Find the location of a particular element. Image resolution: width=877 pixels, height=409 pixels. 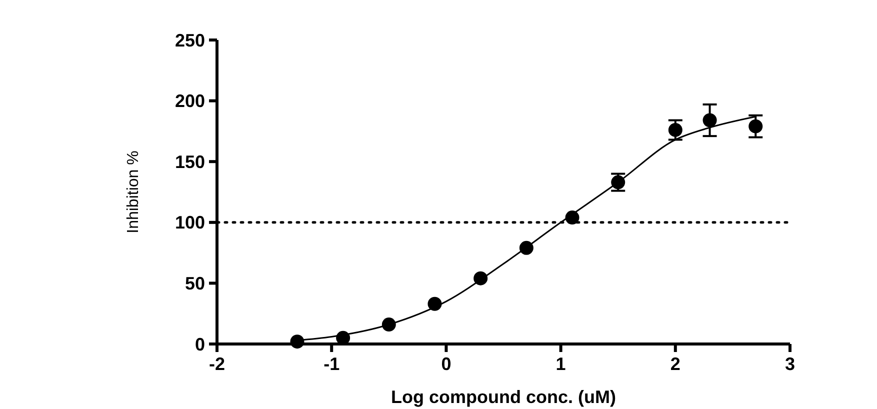

y-tick-label: 250 is located at coordinates (189, 40).